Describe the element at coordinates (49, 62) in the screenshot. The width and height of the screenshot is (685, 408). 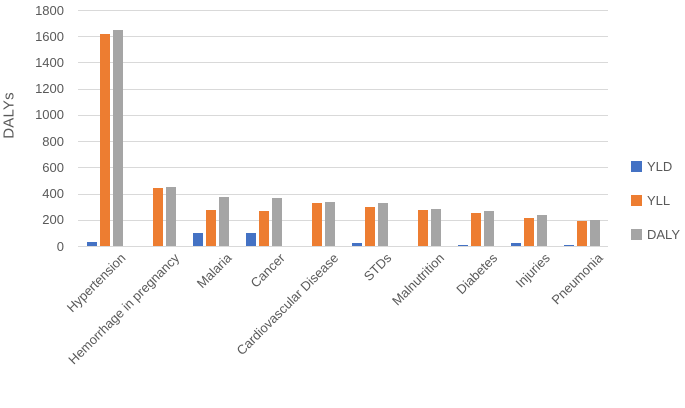
I see `y-tick-label: 1400` at that location.